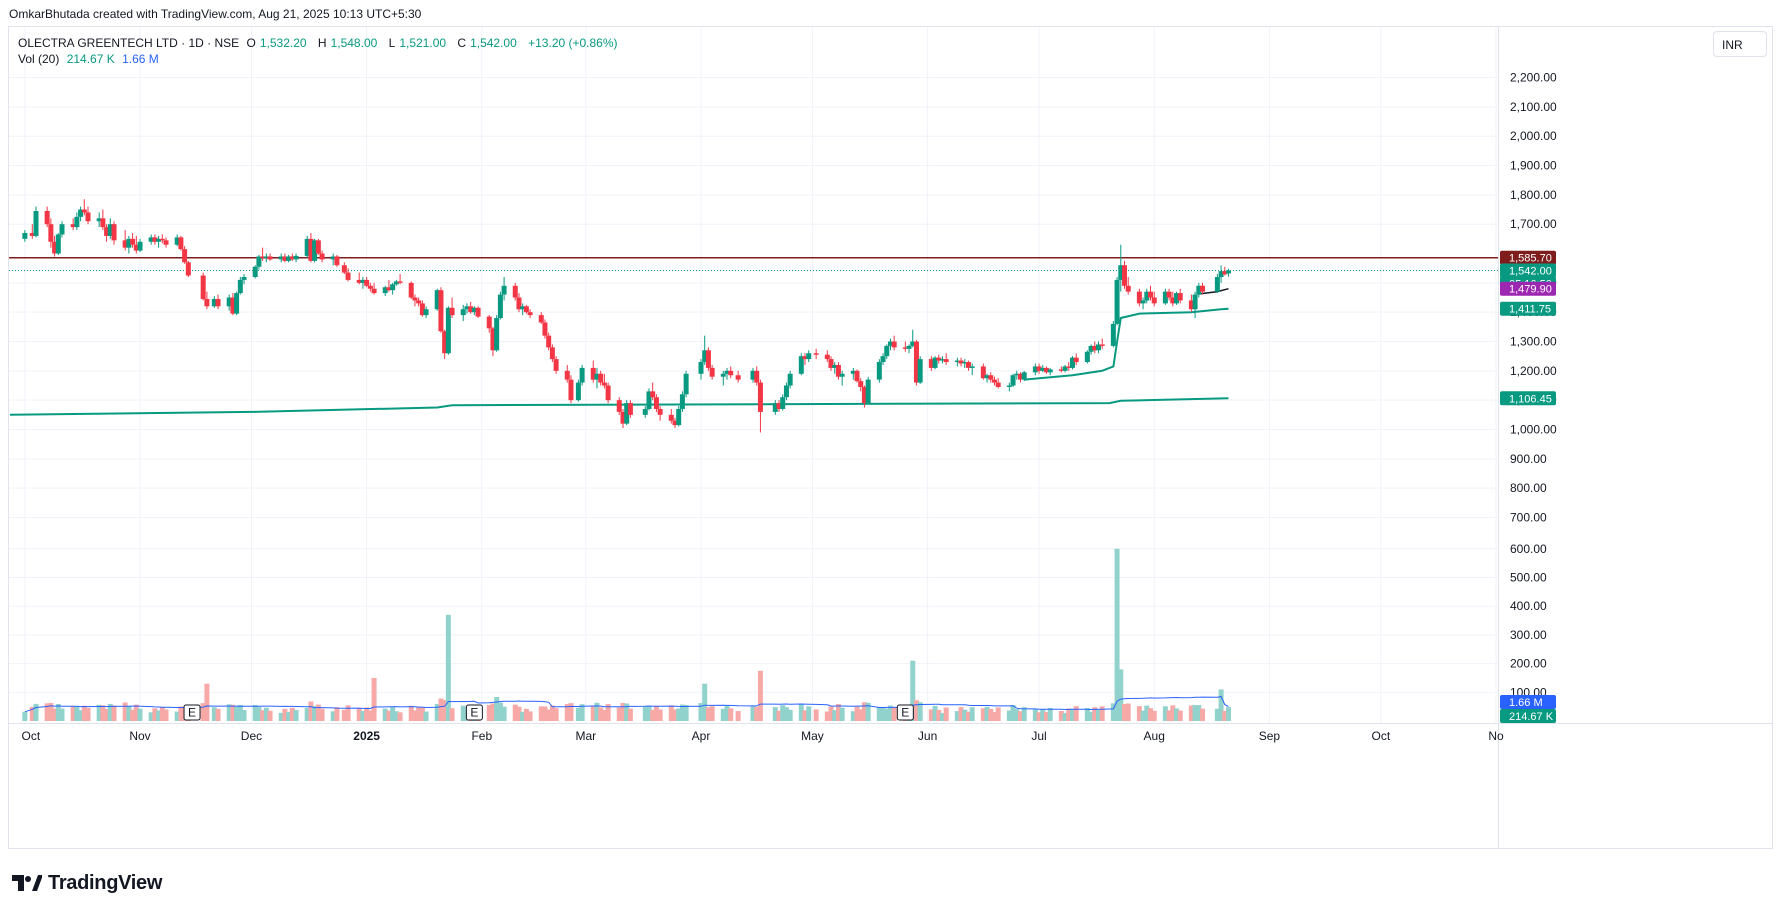 The height and width of the screenshot is (911, 1784). I want to click on volume-title: Vol (20), so click(39, 59).